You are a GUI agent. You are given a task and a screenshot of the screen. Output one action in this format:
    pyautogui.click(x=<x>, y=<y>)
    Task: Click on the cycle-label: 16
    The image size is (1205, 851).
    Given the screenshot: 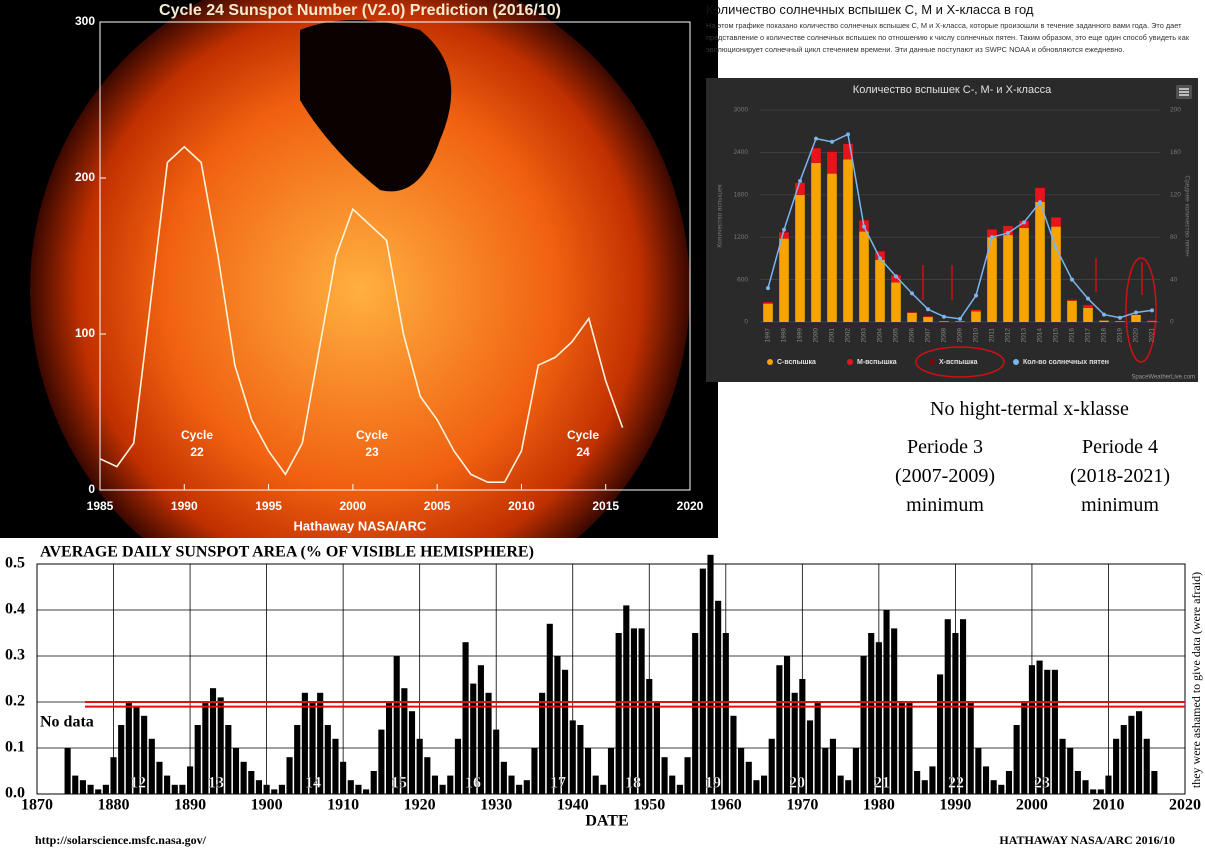 What is the action you would take?
    pyautogui.click(x=473, y=783)
    